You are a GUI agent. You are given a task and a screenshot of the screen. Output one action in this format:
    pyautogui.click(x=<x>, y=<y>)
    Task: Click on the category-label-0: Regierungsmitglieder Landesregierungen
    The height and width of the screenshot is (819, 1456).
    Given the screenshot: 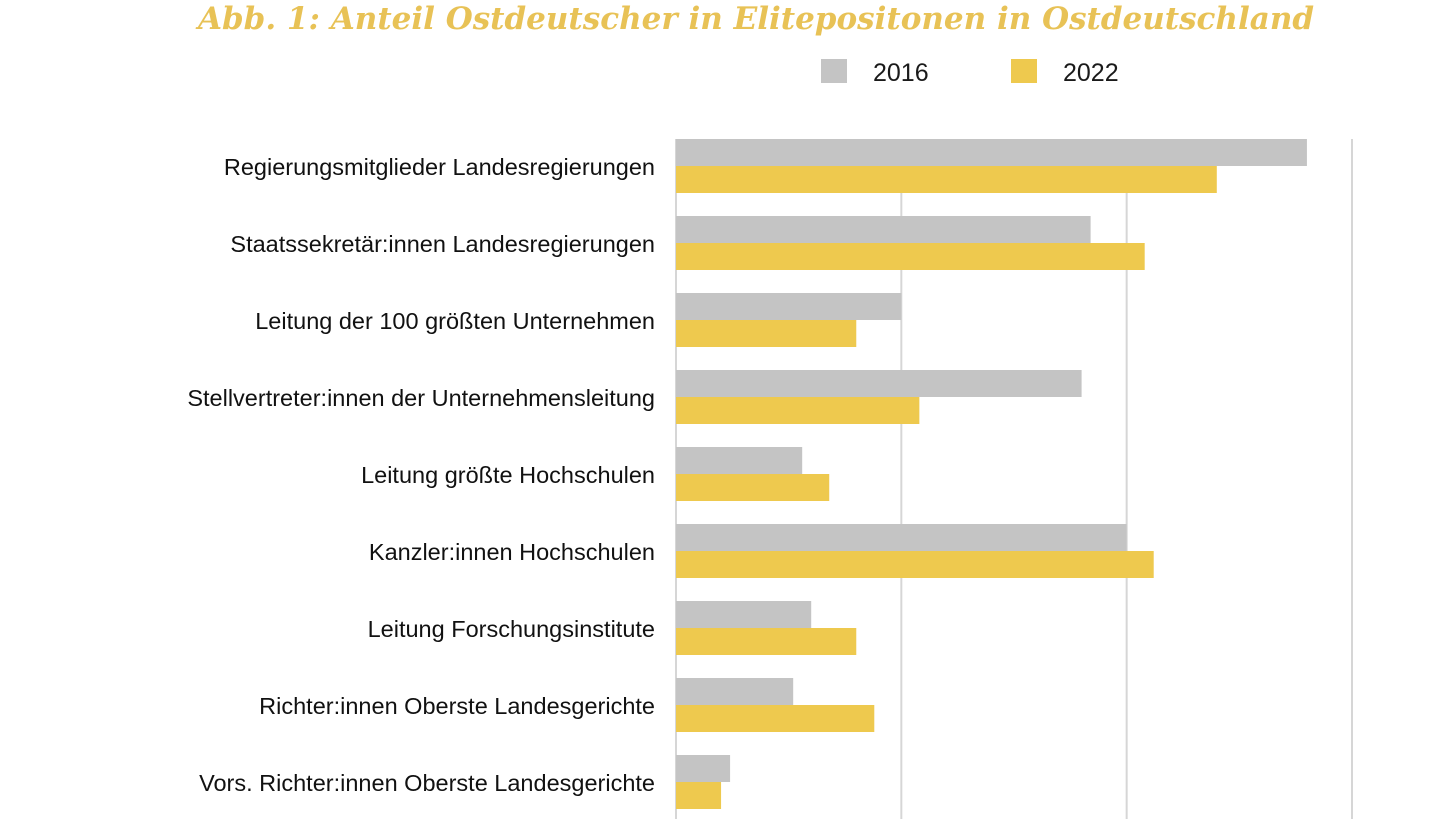 What is the action you would take?
    pyautogui.click(x=439, y=167)
    